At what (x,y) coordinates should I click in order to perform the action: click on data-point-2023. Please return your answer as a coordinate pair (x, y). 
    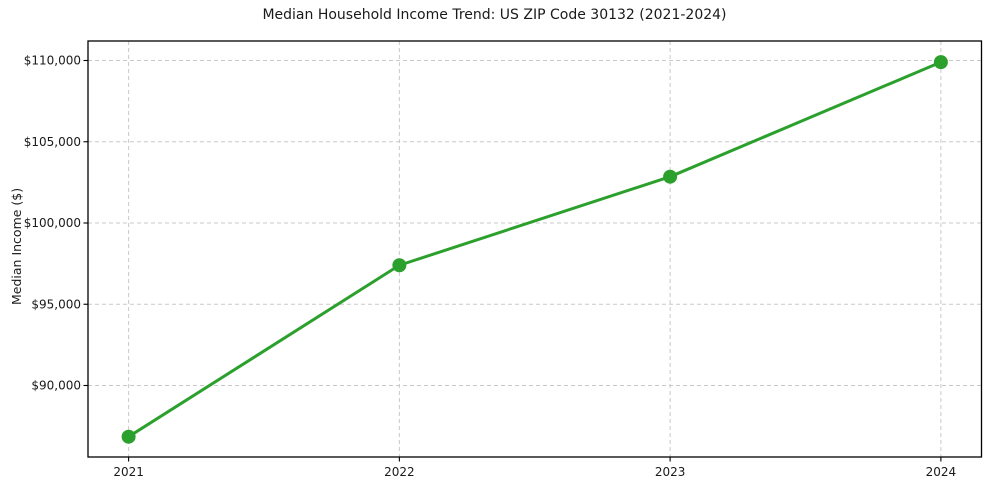
    Looking at the image, I should click on (670, 176).